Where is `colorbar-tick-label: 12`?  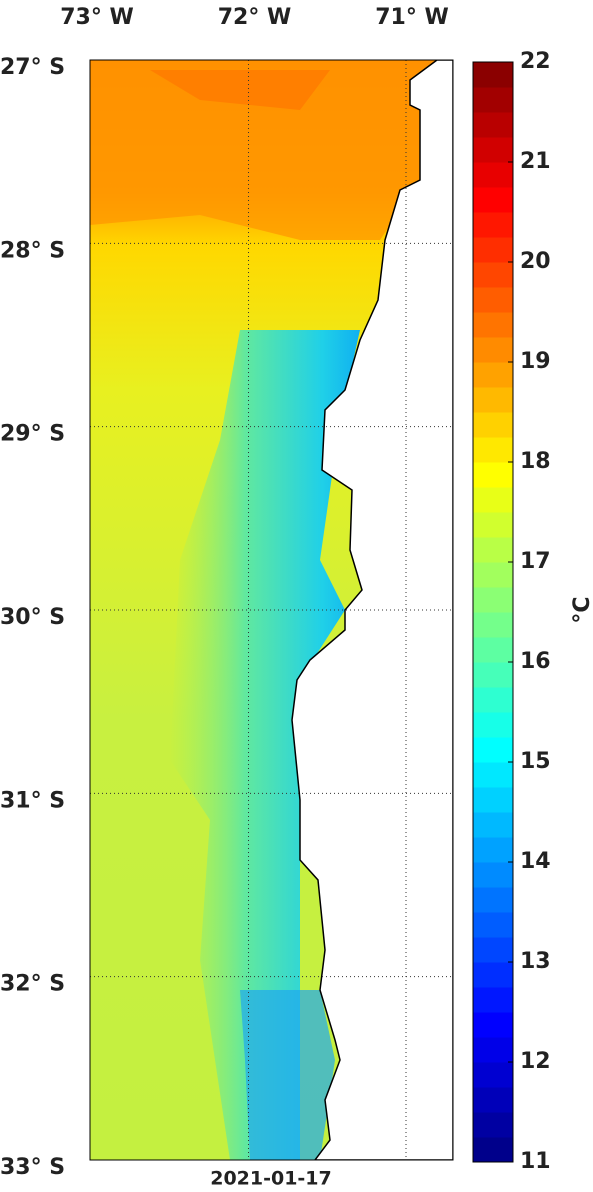
colorbar-tick-label: 12 is located at coordinates (535, 1061).